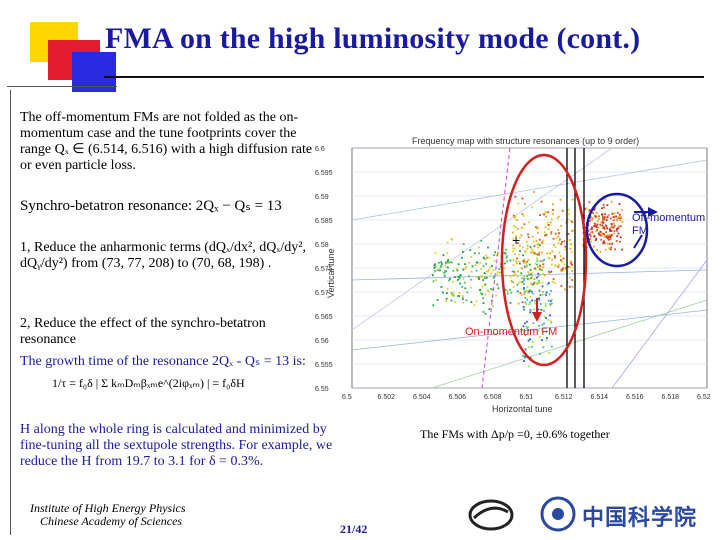 This screenshot has width=720, height=540. What do you see at coordinates (422, 397) in the screenshot?
I see `x-tick-label: 6.504` at bounding box center [422, 397].